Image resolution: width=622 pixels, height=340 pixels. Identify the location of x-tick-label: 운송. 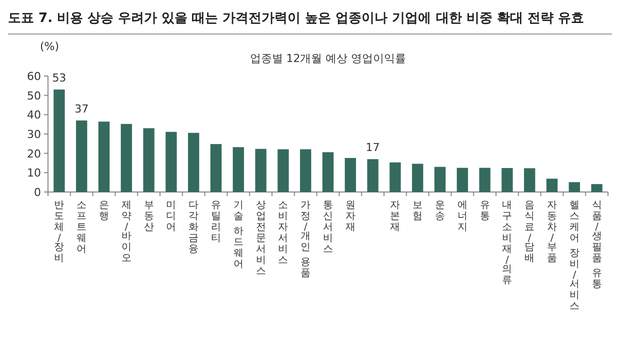
(440, 211).